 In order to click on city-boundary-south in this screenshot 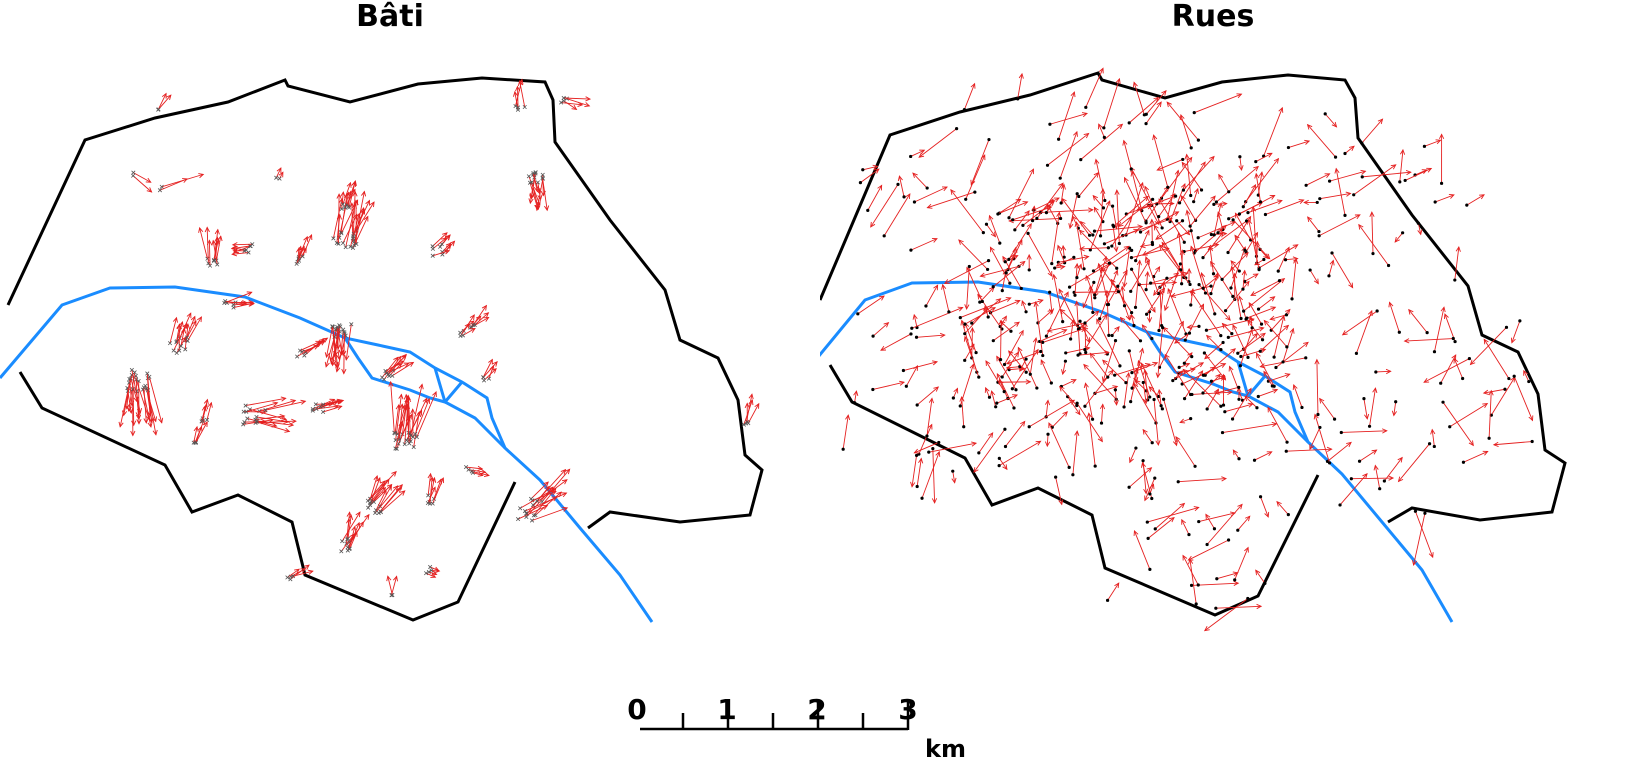, I will do `click(267, 496)`.